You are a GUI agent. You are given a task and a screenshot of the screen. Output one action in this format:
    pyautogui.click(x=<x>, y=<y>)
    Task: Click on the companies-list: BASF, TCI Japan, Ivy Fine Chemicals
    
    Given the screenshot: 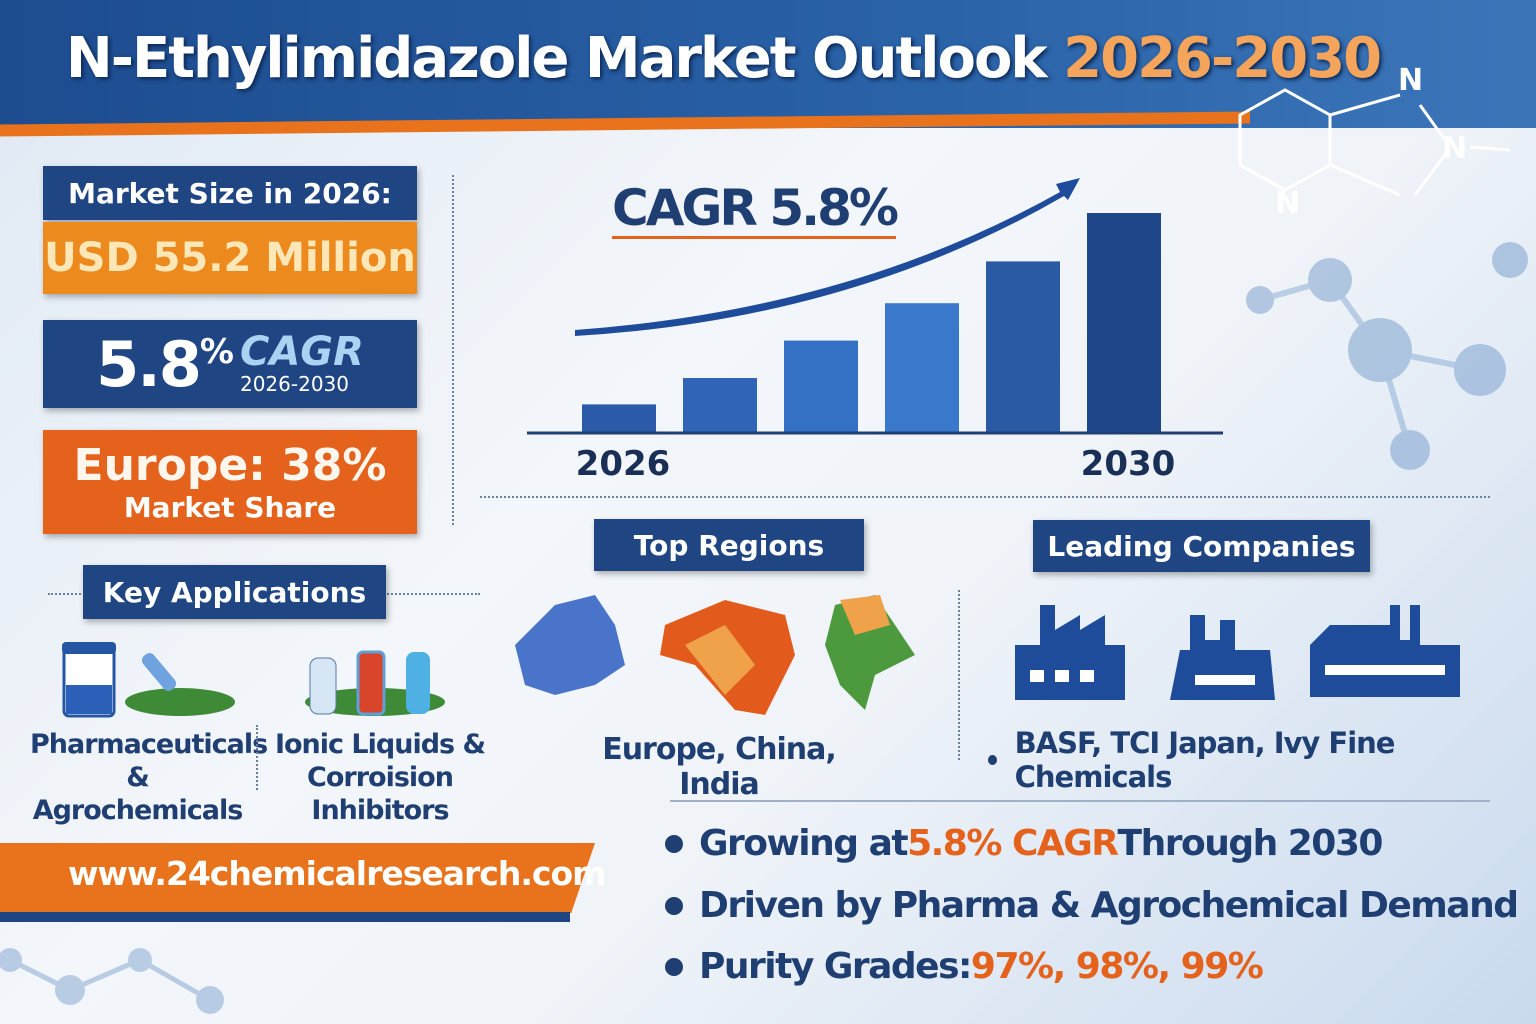 What is the action you would take?
    pyautogui.click(x=1232, y=760)
    